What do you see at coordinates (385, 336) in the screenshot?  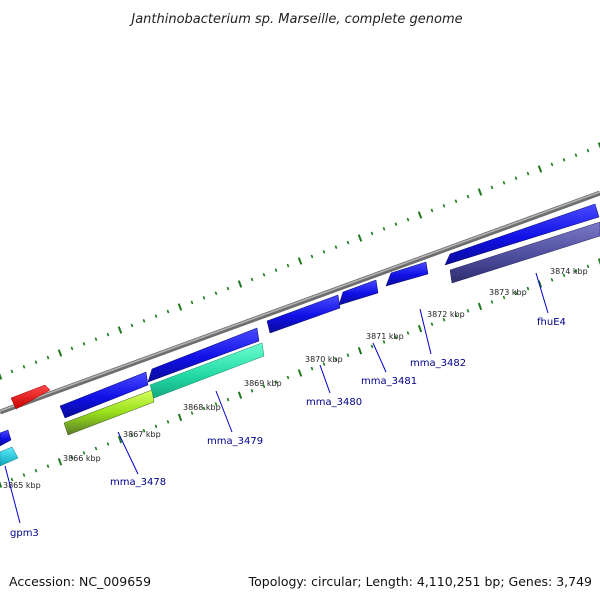 I see `tick-label: 3871 kbp` at bounding box center [385, 336].